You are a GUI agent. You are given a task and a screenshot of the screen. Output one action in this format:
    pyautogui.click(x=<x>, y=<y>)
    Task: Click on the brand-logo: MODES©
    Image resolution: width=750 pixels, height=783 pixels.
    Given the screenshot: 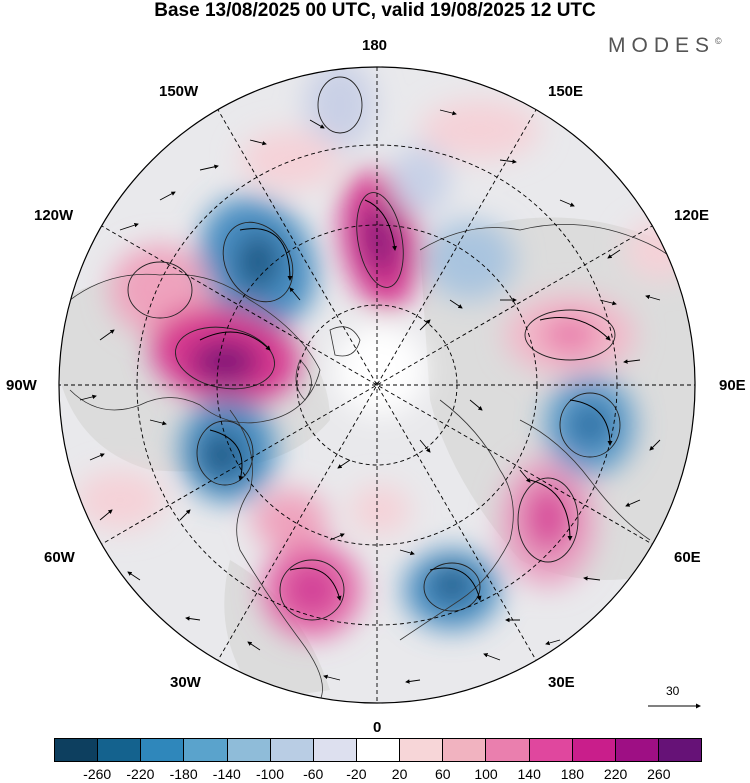 What is the action you would take?
    pyautogui.click(x=665, y=46)
    